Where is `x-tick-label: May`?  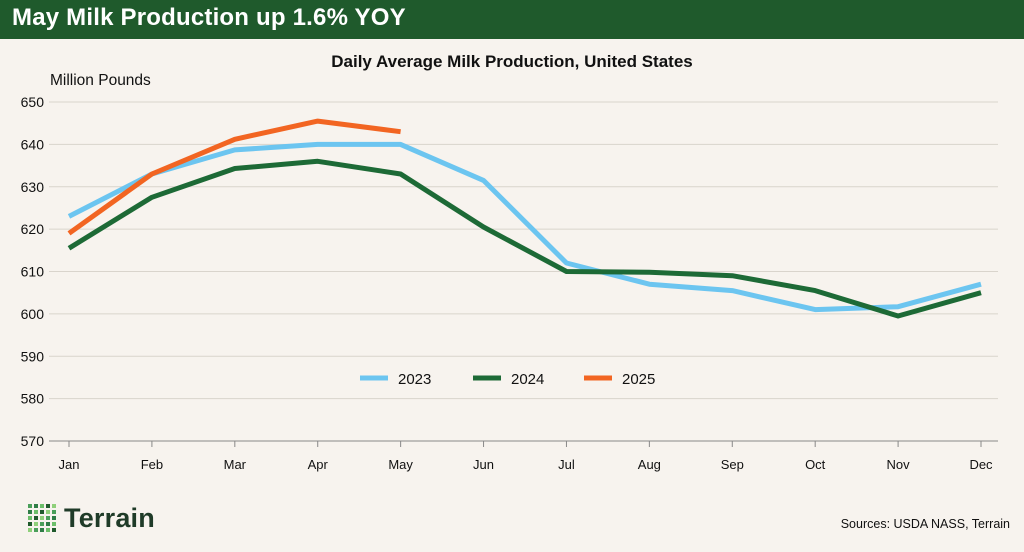 x-tick-label: May is located at coordinates (400, 464).